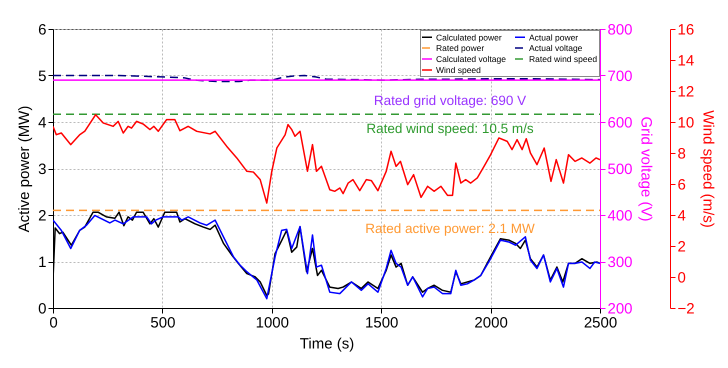 Image resolution: width=728 pixels, height=368 pixels. I want to click on x-tick-label: 1000, so click(272, 323).